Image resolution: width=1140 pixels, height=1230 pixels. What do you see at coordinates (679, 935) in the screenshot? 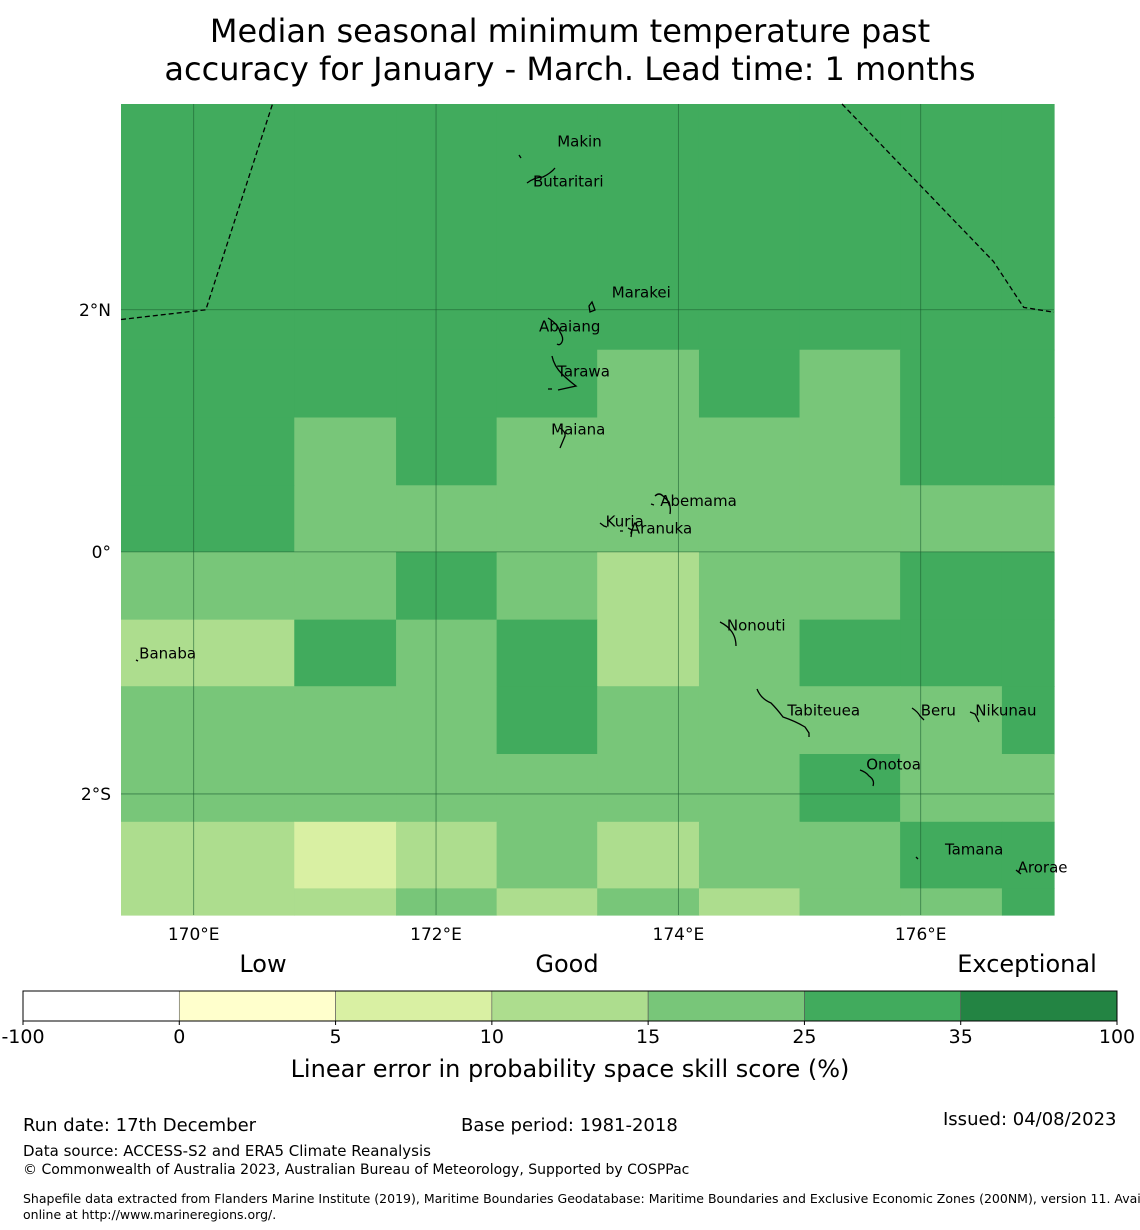
I see `lon-tick-label: 174°E` at bounding box center [679, 935].